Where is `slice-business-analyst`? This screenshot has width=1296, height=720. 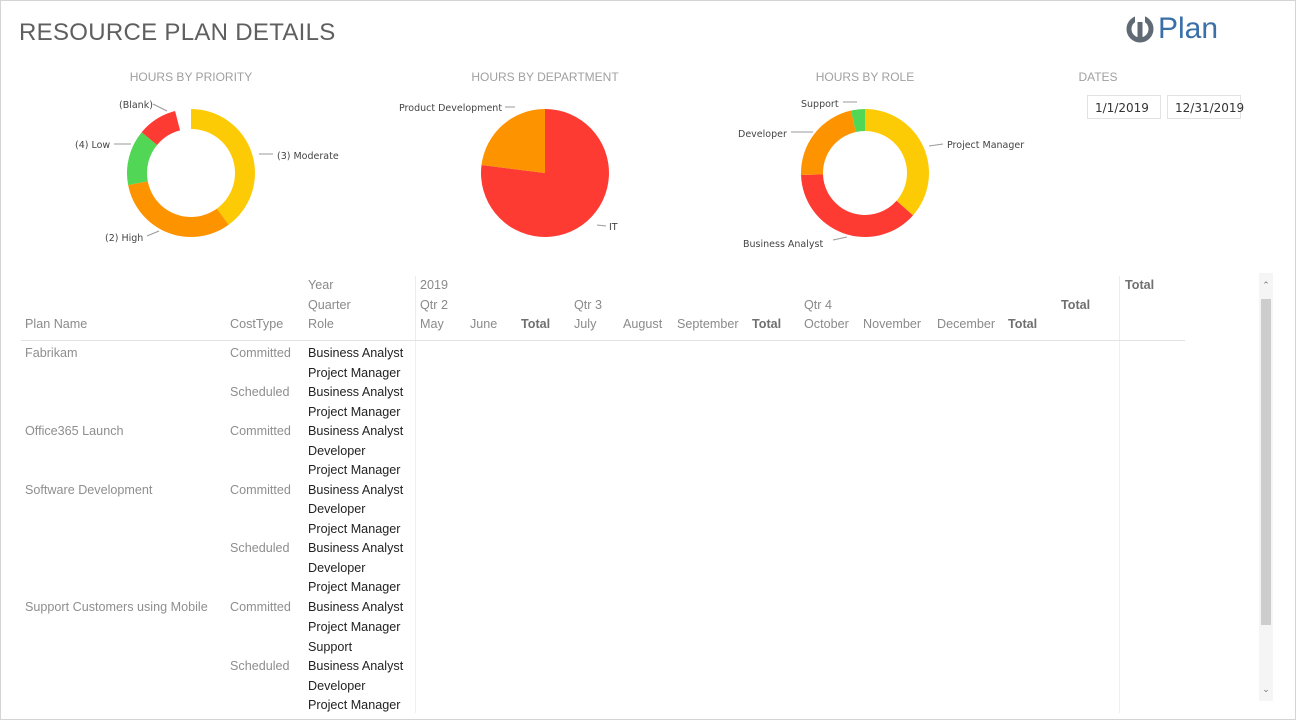 slice-business-analyst is located at coordinates (857, 205).